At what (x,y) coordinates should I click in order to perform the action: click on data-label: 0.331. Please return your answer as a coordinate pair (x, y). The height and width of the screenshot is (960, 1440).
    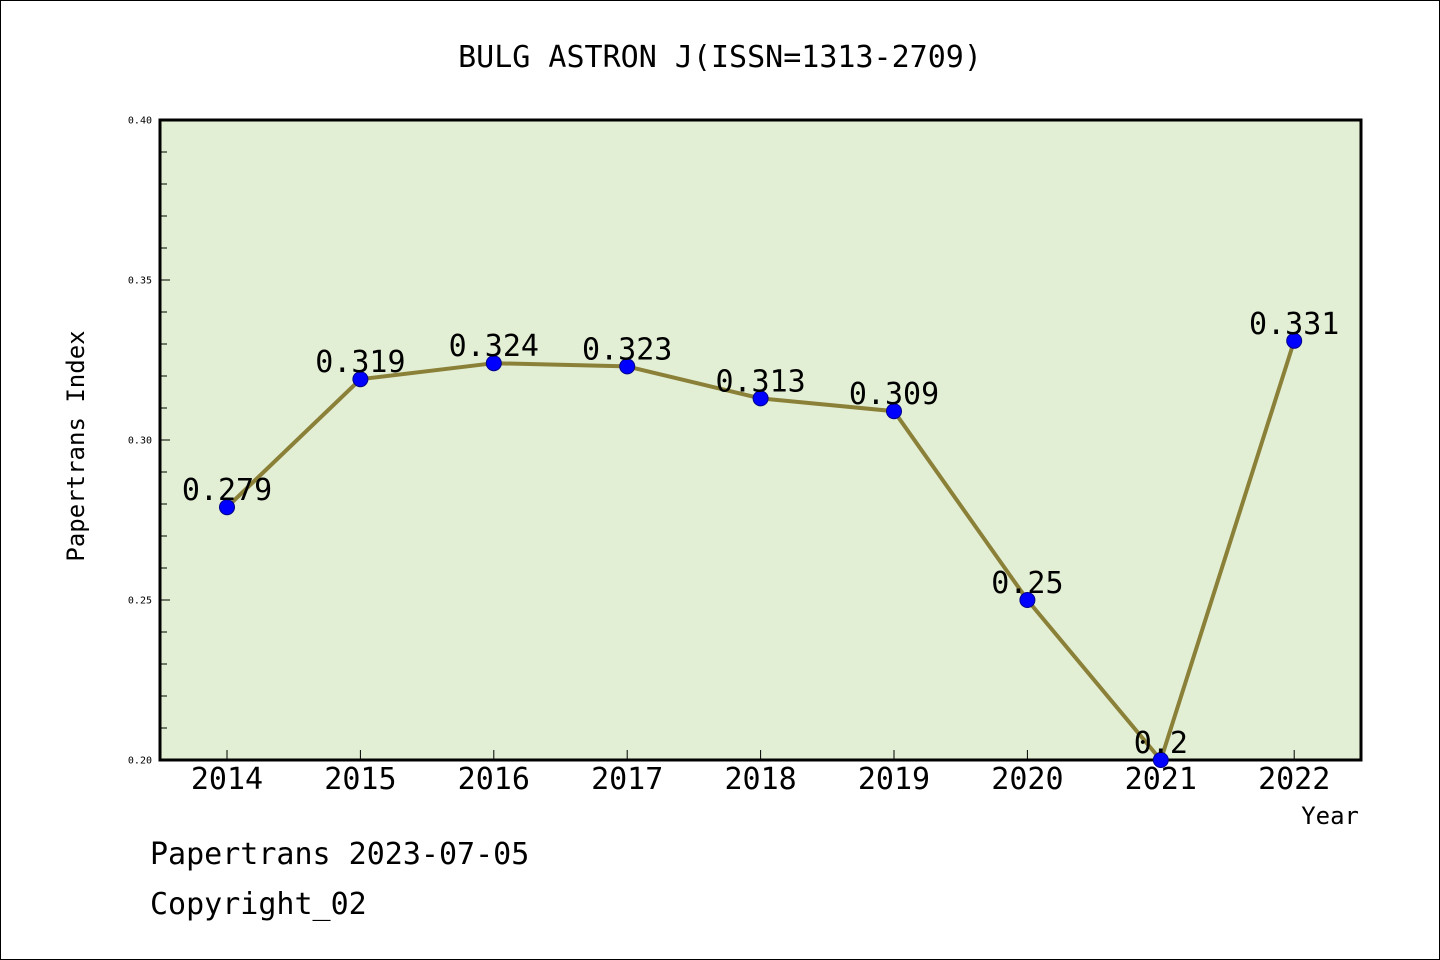
    Looking at the image, I should click on (1294, 324).